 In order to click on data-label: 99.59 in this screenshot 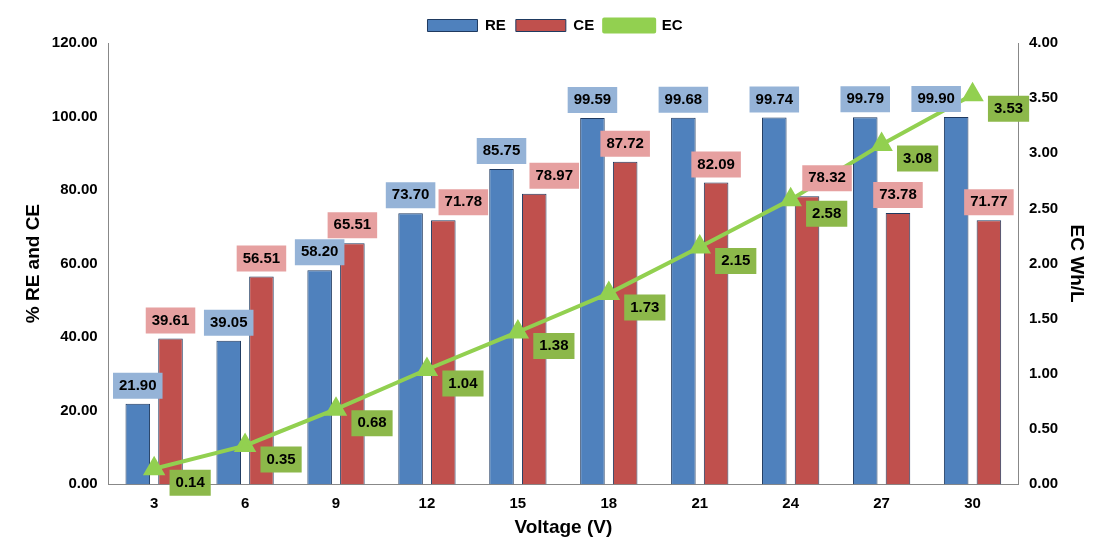, I will do `click(592, 99)`.